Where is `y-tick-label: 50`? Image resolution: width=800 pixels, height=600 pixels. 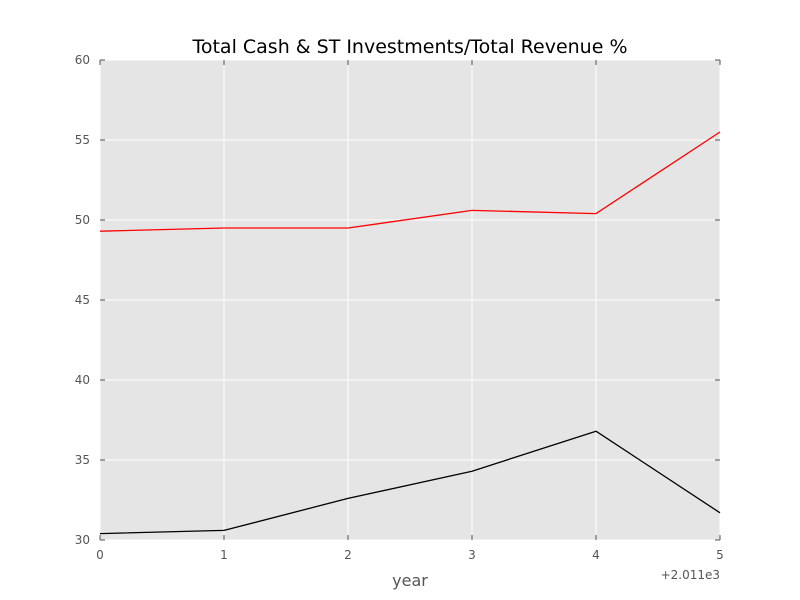 y-tick-label: 50 is located at coordinates (82, 220).